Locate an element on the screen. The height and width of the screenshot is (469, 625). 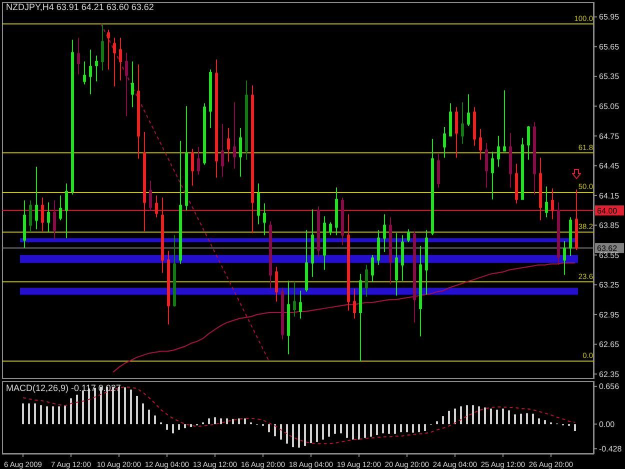
y-tick-label: 65.35 is located at coordinates (609, 77).